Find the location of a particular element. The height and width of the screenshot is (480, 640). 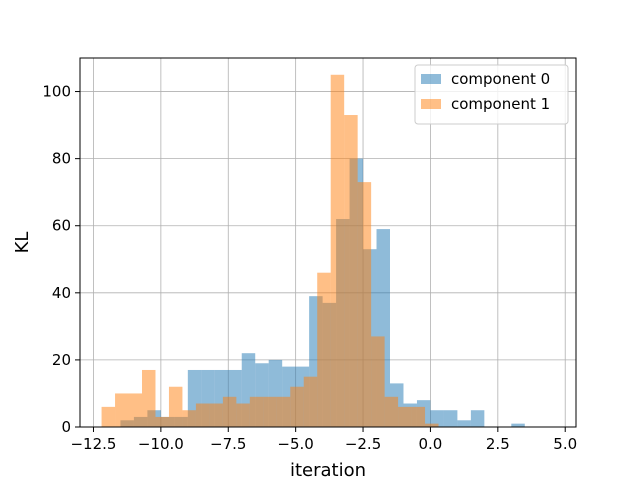

x-tick-label: 5.0 is located at coordinates (565, 444).